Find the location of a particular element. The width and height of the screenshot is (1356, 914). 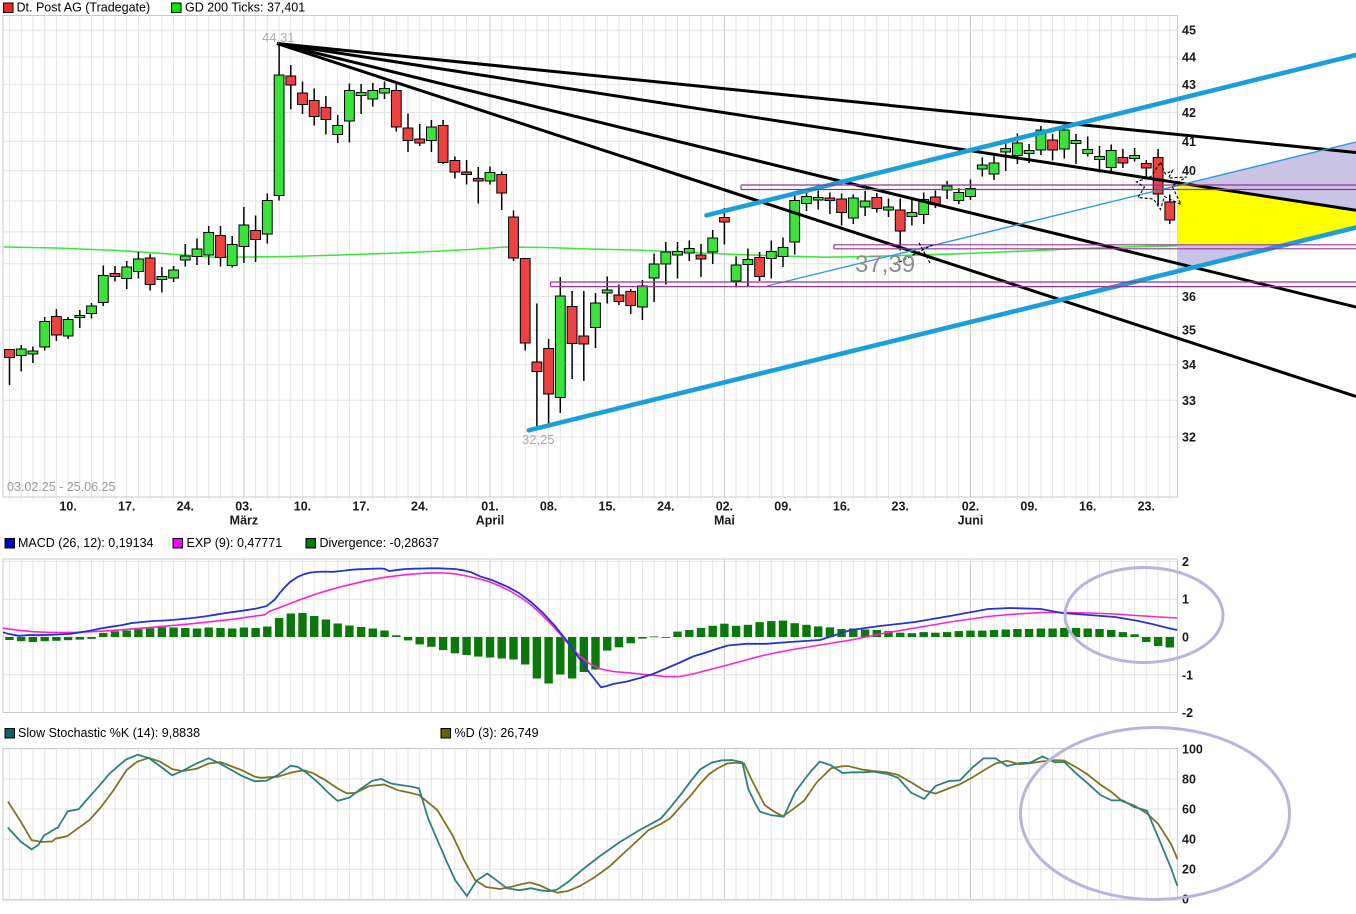

svg-text: 35 is located at coordinates (1189, 331).